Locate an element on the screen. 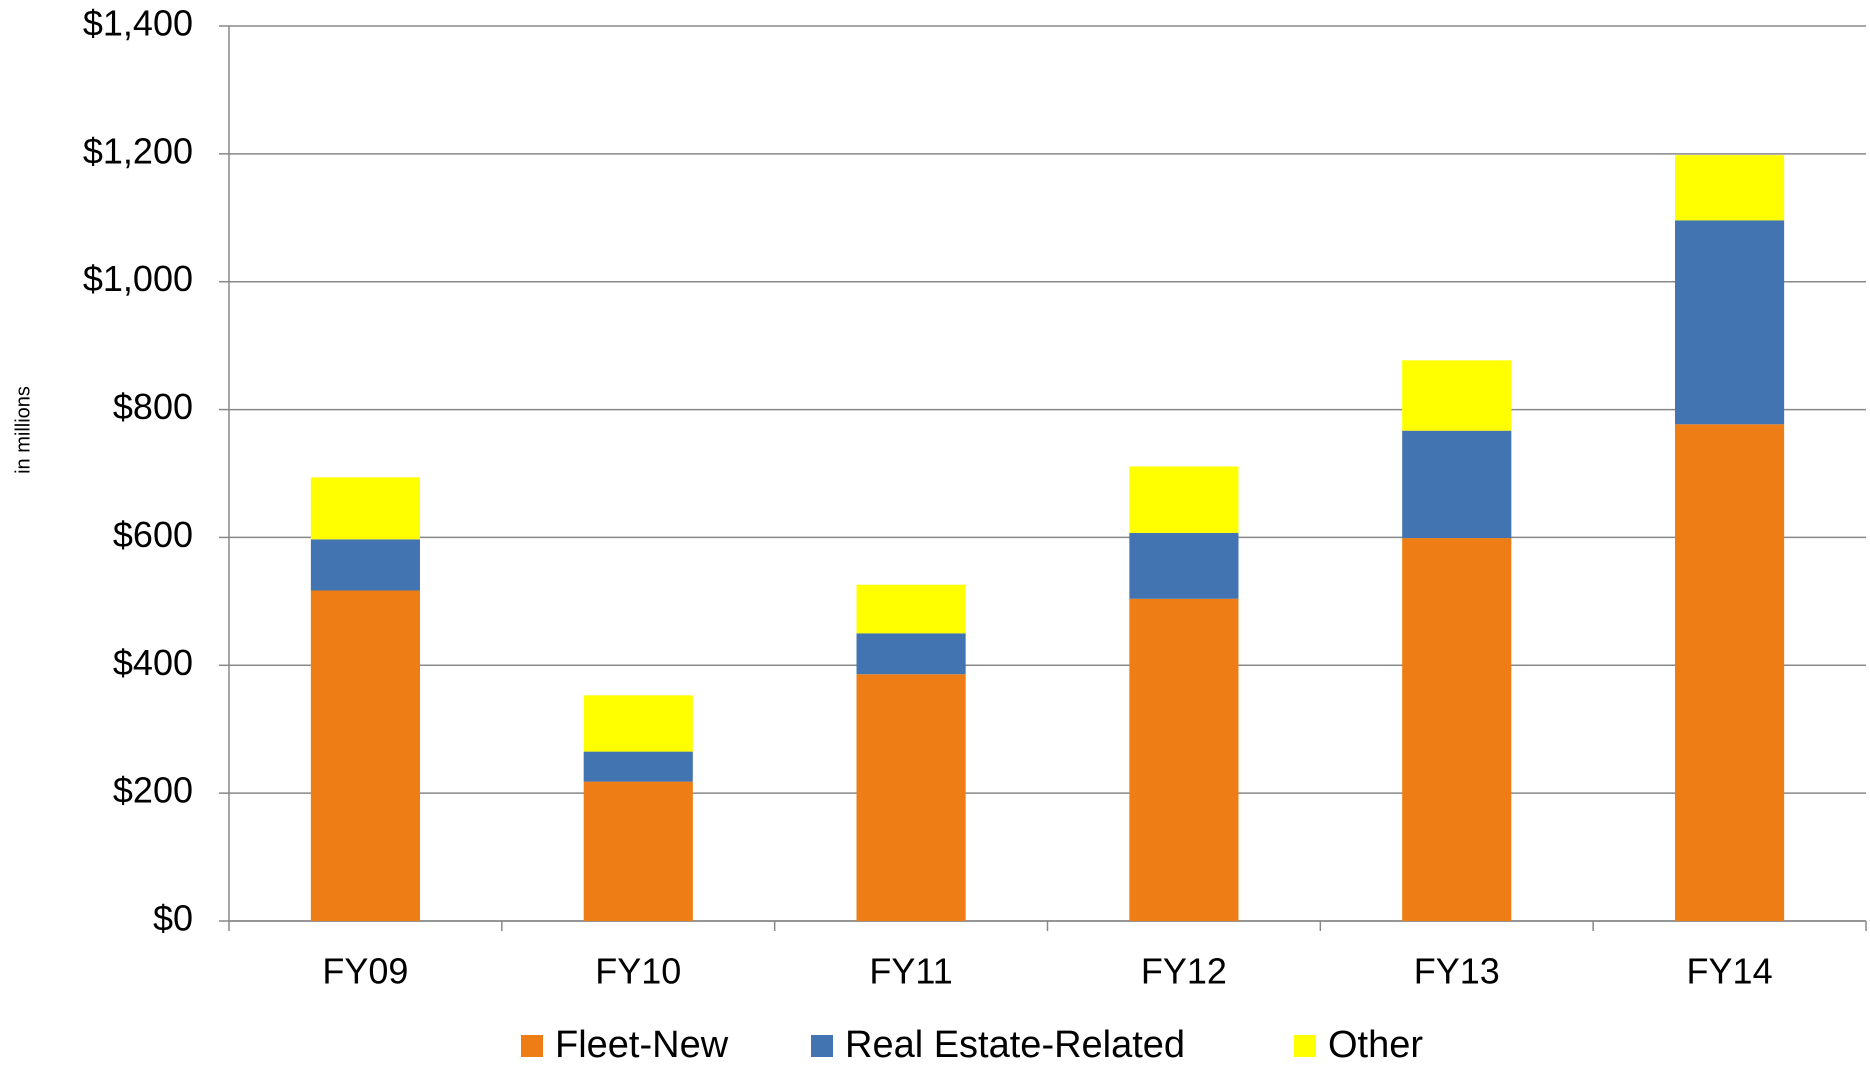 The image size is (1870, 1070). y-axis-label: in millions is located at coordinates (23, 430).